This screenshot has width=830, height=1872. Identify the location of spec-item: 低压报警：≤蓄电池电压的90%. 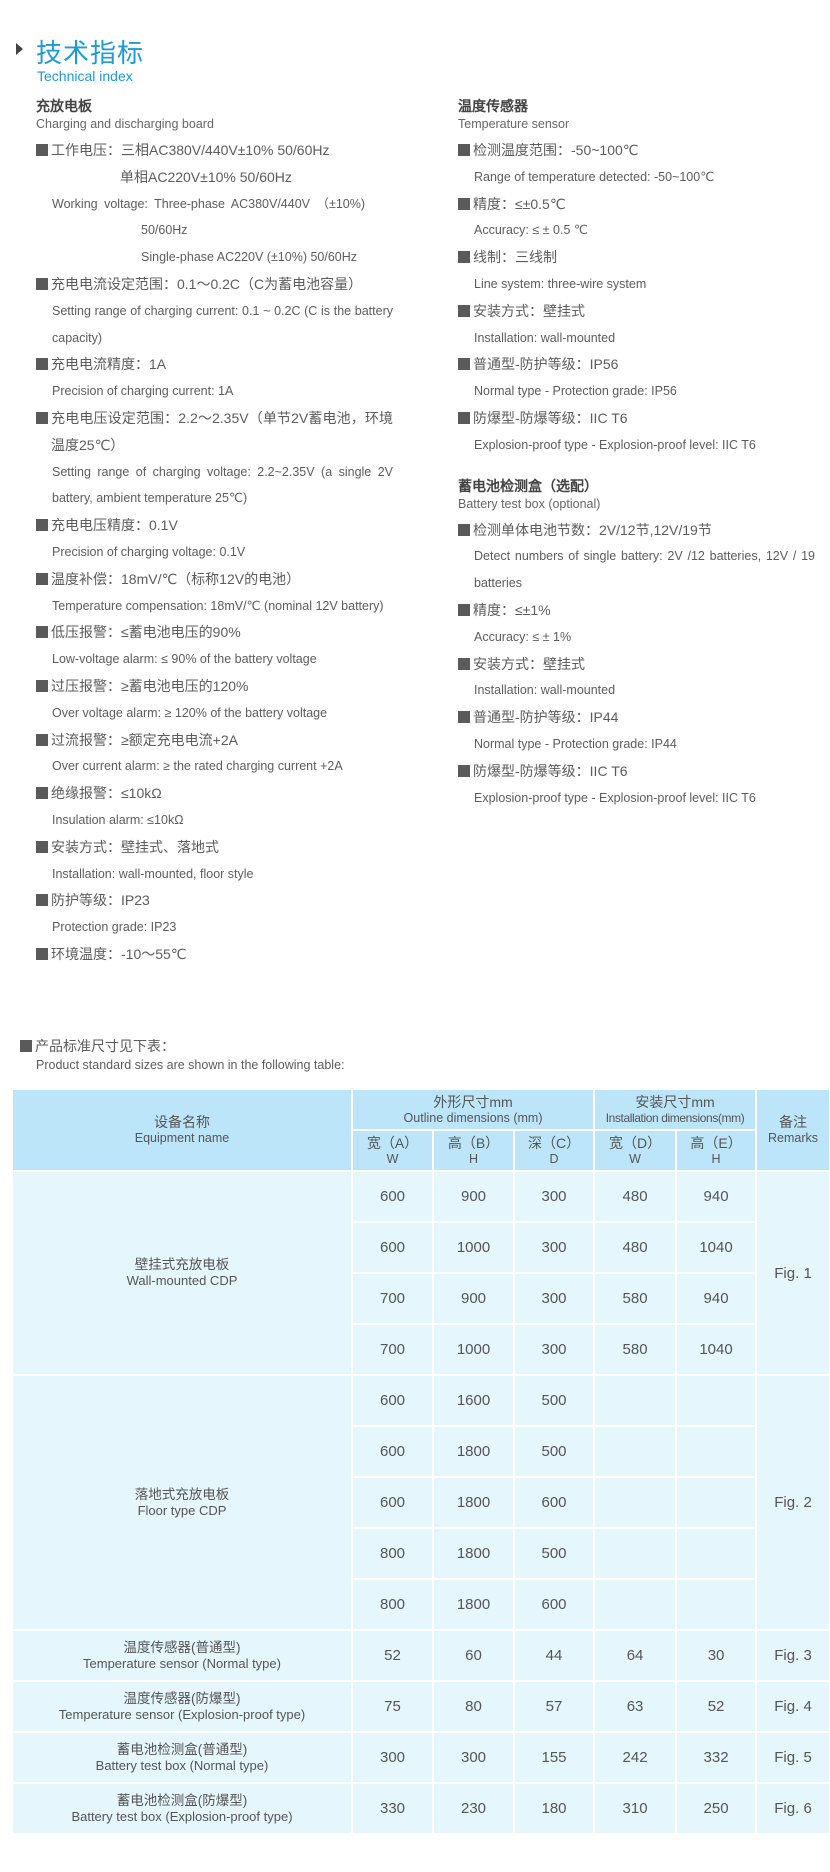
(214, 632).